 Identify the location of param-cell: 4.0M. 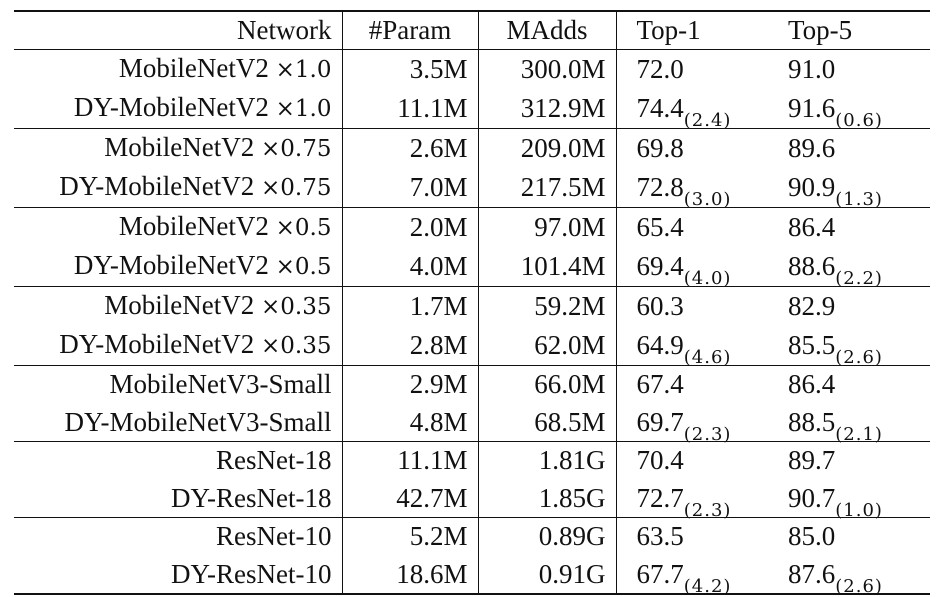
(409, 267).